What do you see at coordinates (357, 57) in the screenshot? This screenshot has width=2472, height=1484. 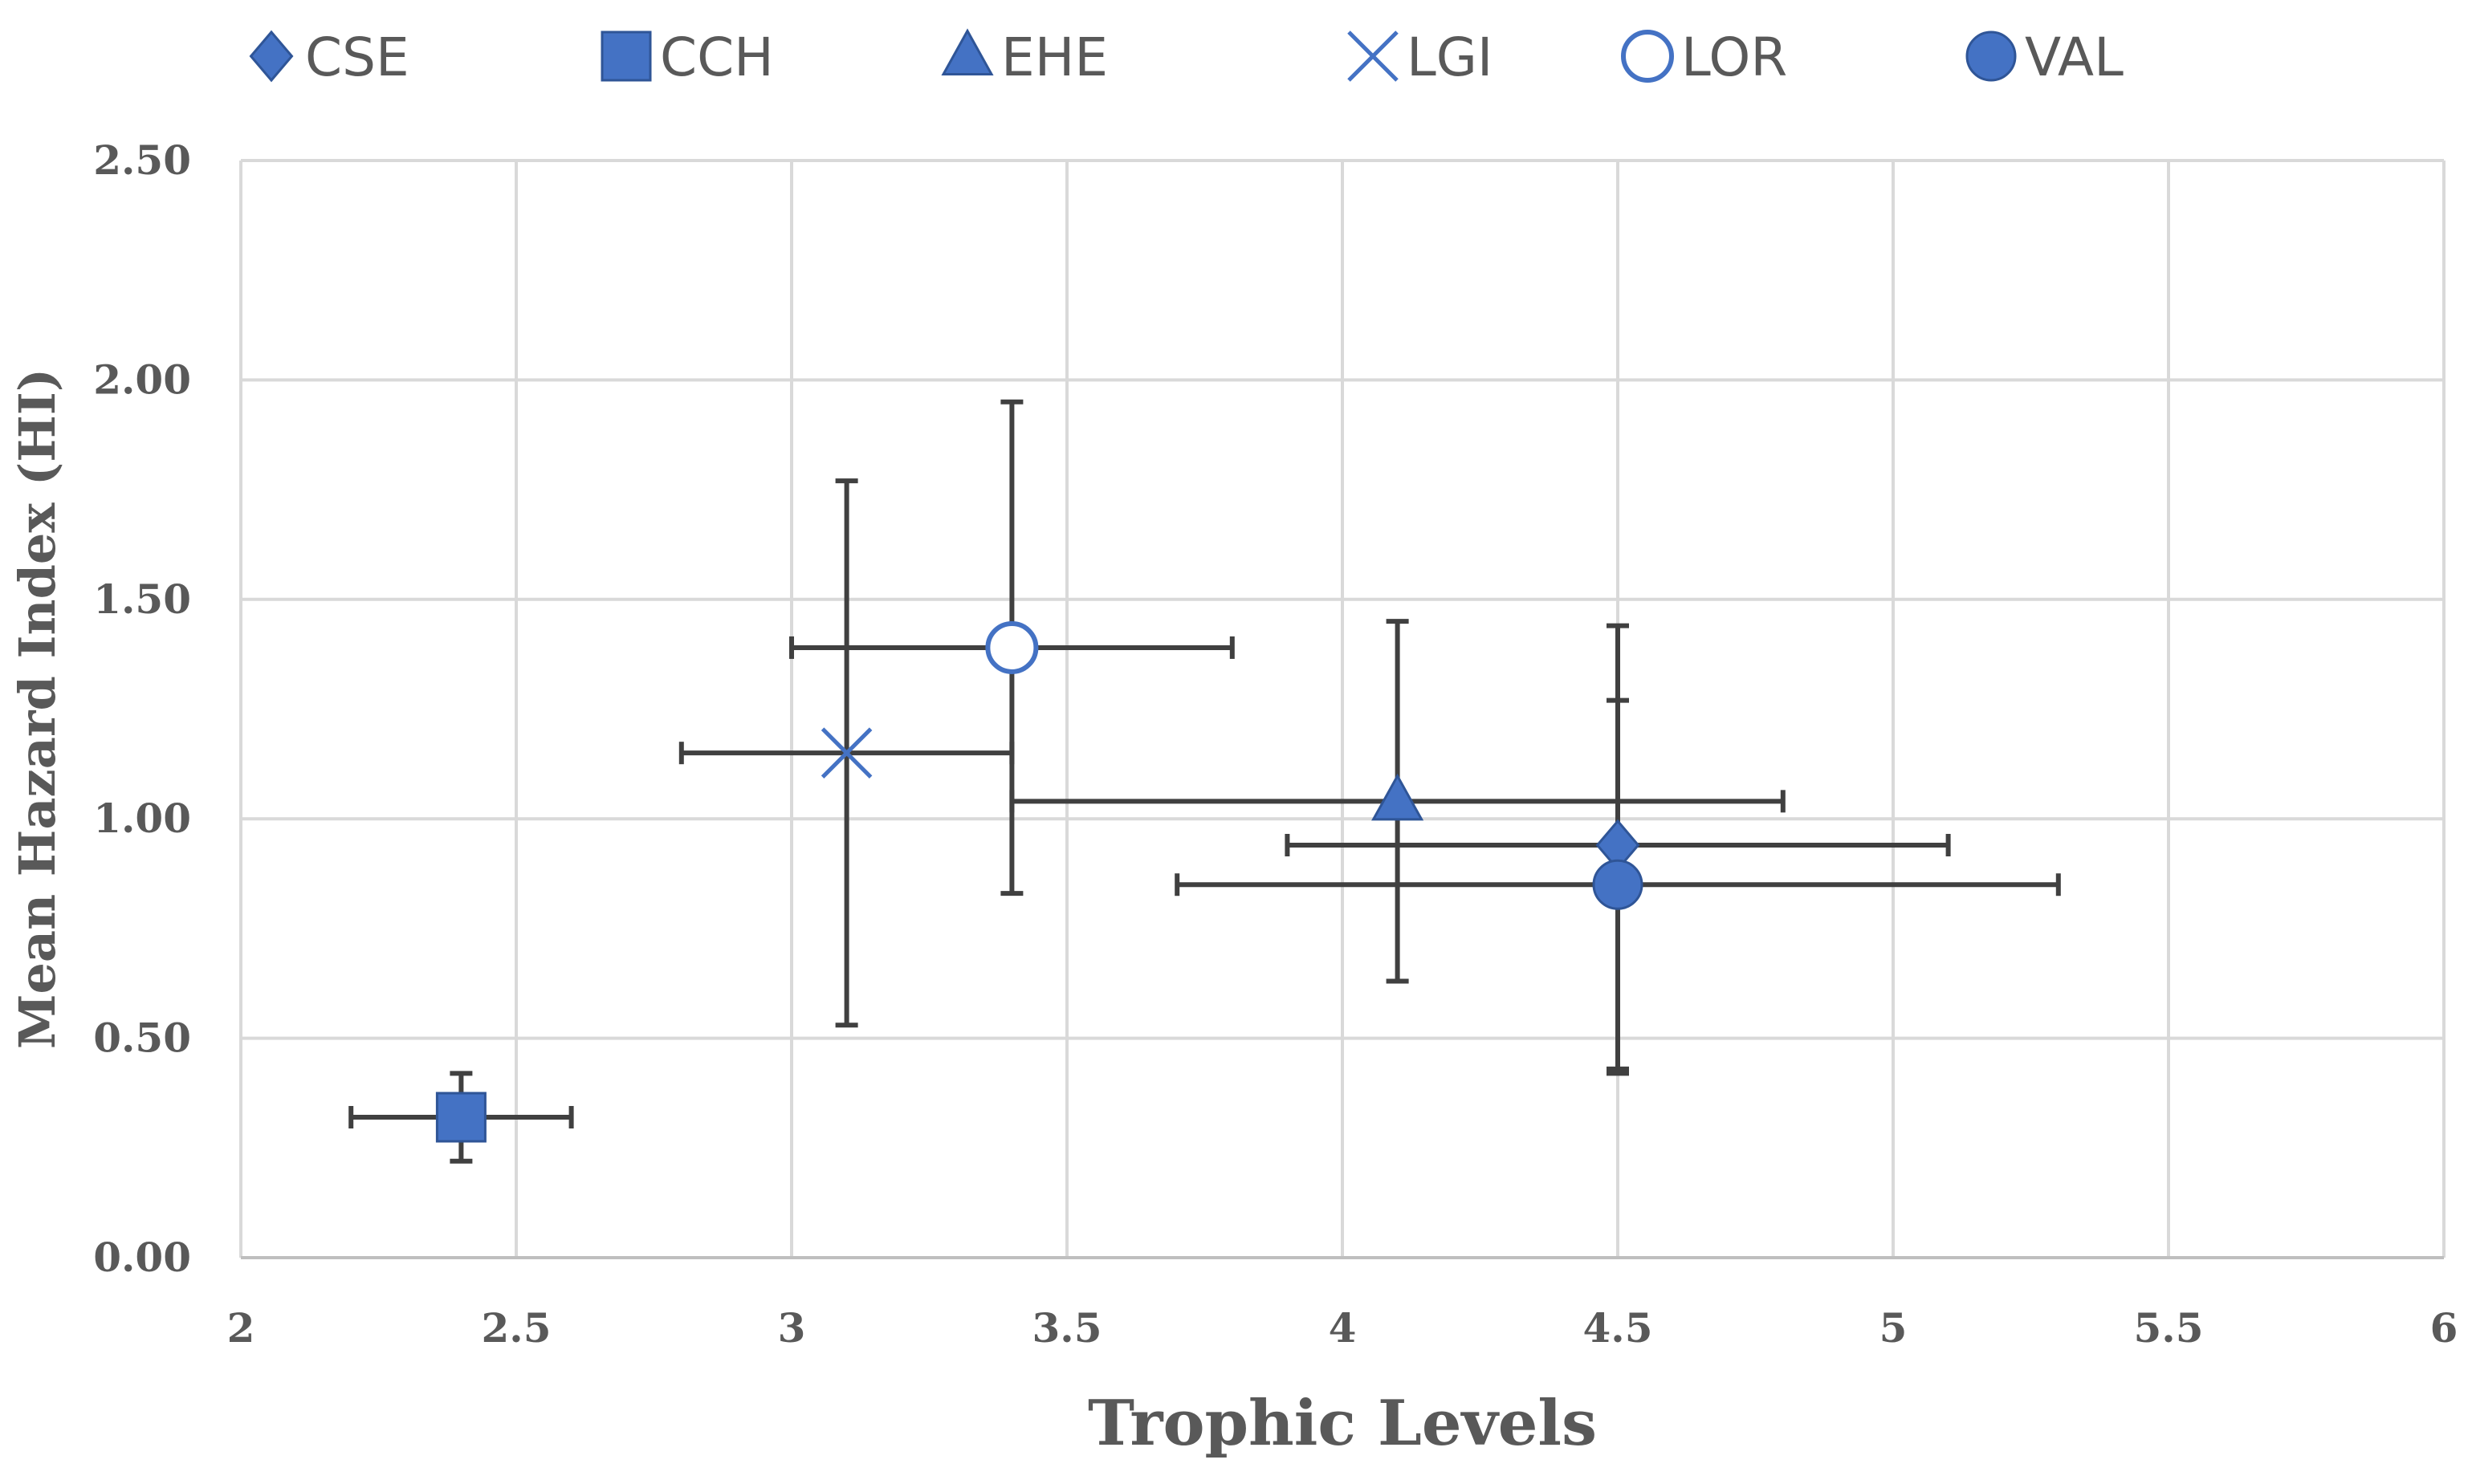 I see `legend-label: CSE` at bounding box center [357, 57].